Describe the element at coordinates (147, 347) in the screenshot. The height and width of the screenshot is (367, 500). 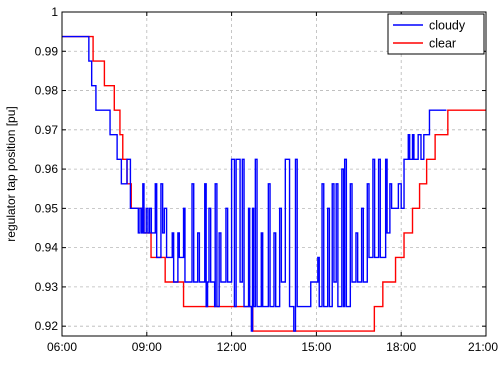
I see `x-tick-label: 09:00` at that location.